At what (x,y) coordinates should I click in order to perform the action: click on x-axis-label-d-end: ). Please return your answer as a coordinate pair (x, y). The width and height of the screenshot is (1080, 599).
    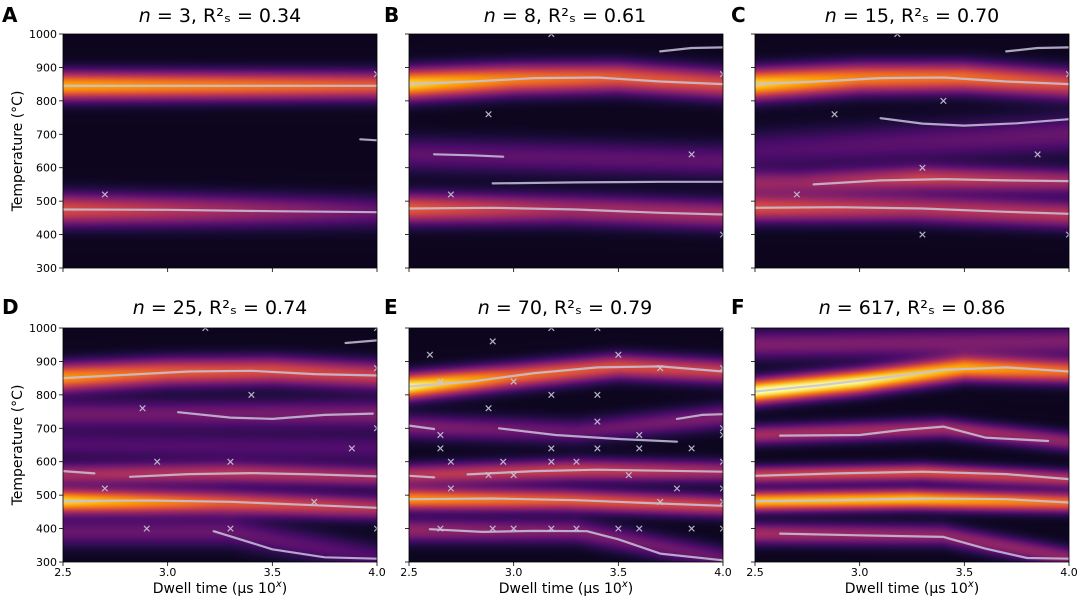
    Looking at the image, I should click on (284, 589).